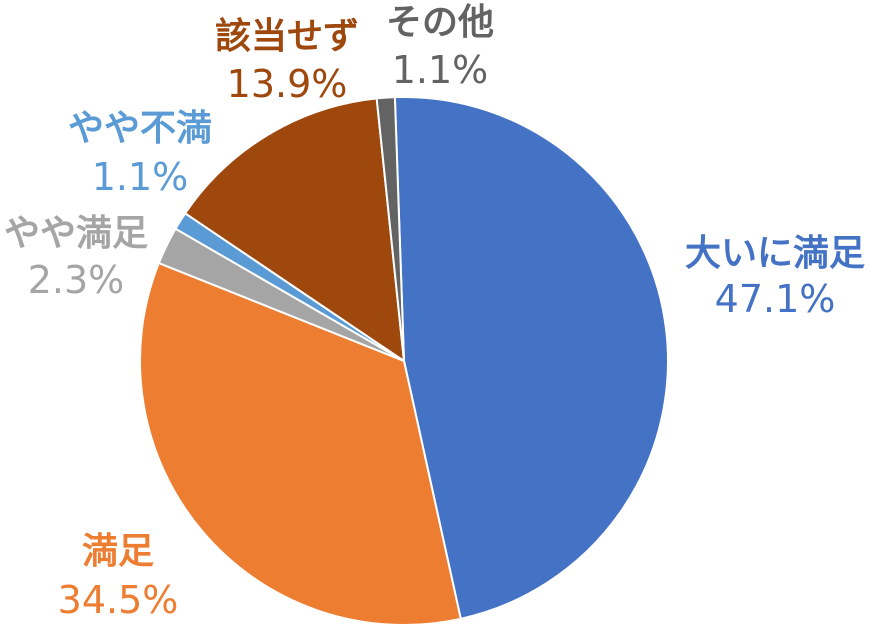 The image size is (873, 642). What do you see at coordinates (140, 128) in the screenshot?
I see `label-name-3: やや不満` at bounding box center [140, 128].